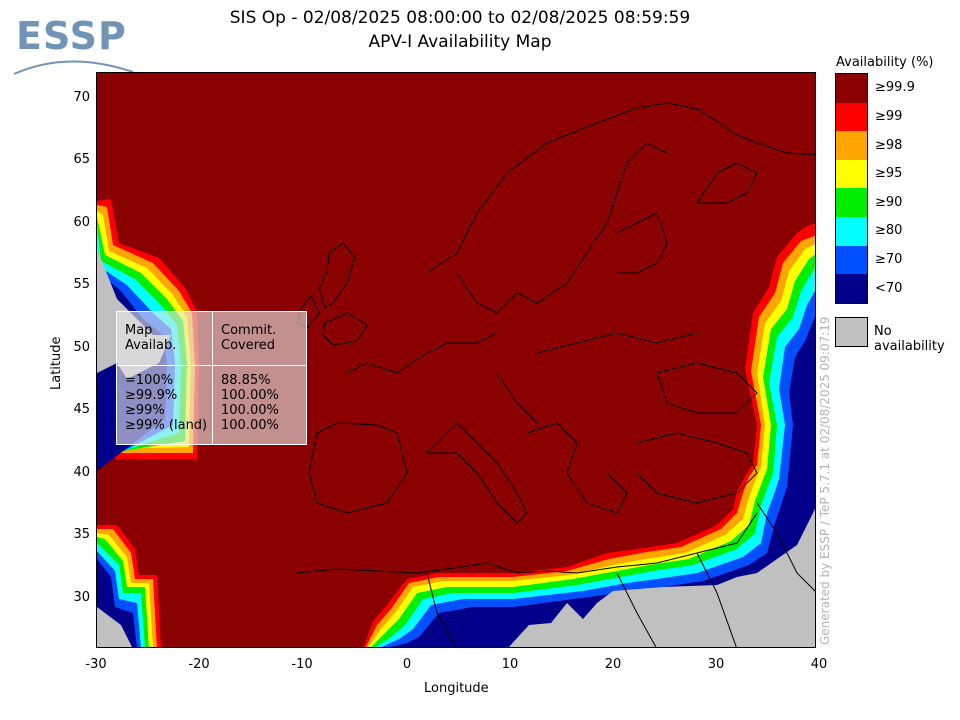  What do you see at coordinates (166, 425) in the screenshot?
I see `row-availability: ≥99% (land)` at bounding box center [166, 425].